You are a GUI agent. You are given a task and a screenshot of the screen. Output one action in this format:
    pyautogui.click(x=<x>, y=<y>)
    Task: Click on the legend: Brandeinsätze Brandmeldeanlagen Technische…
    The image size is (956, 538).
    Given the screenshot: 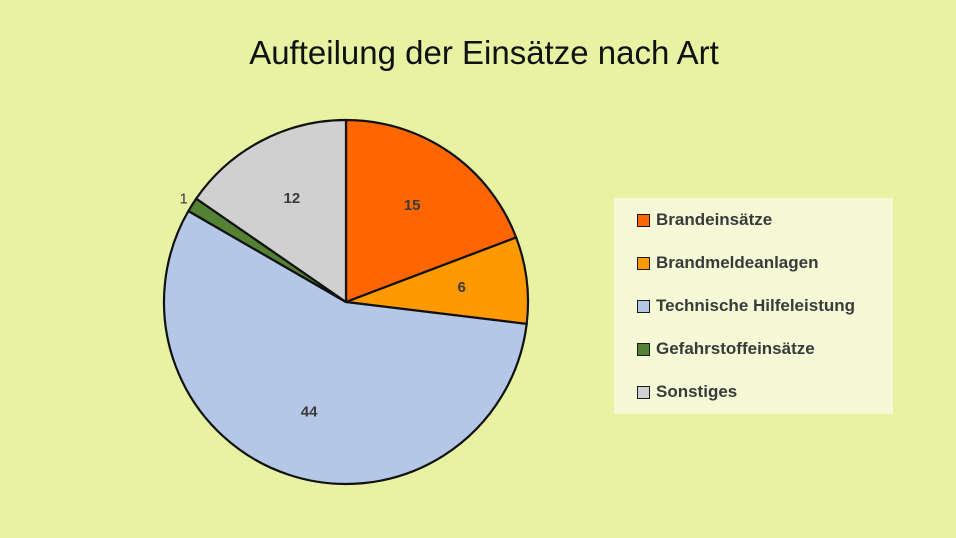 What is the action you would take?
    pyautogui.click(x=753, y=306)
    